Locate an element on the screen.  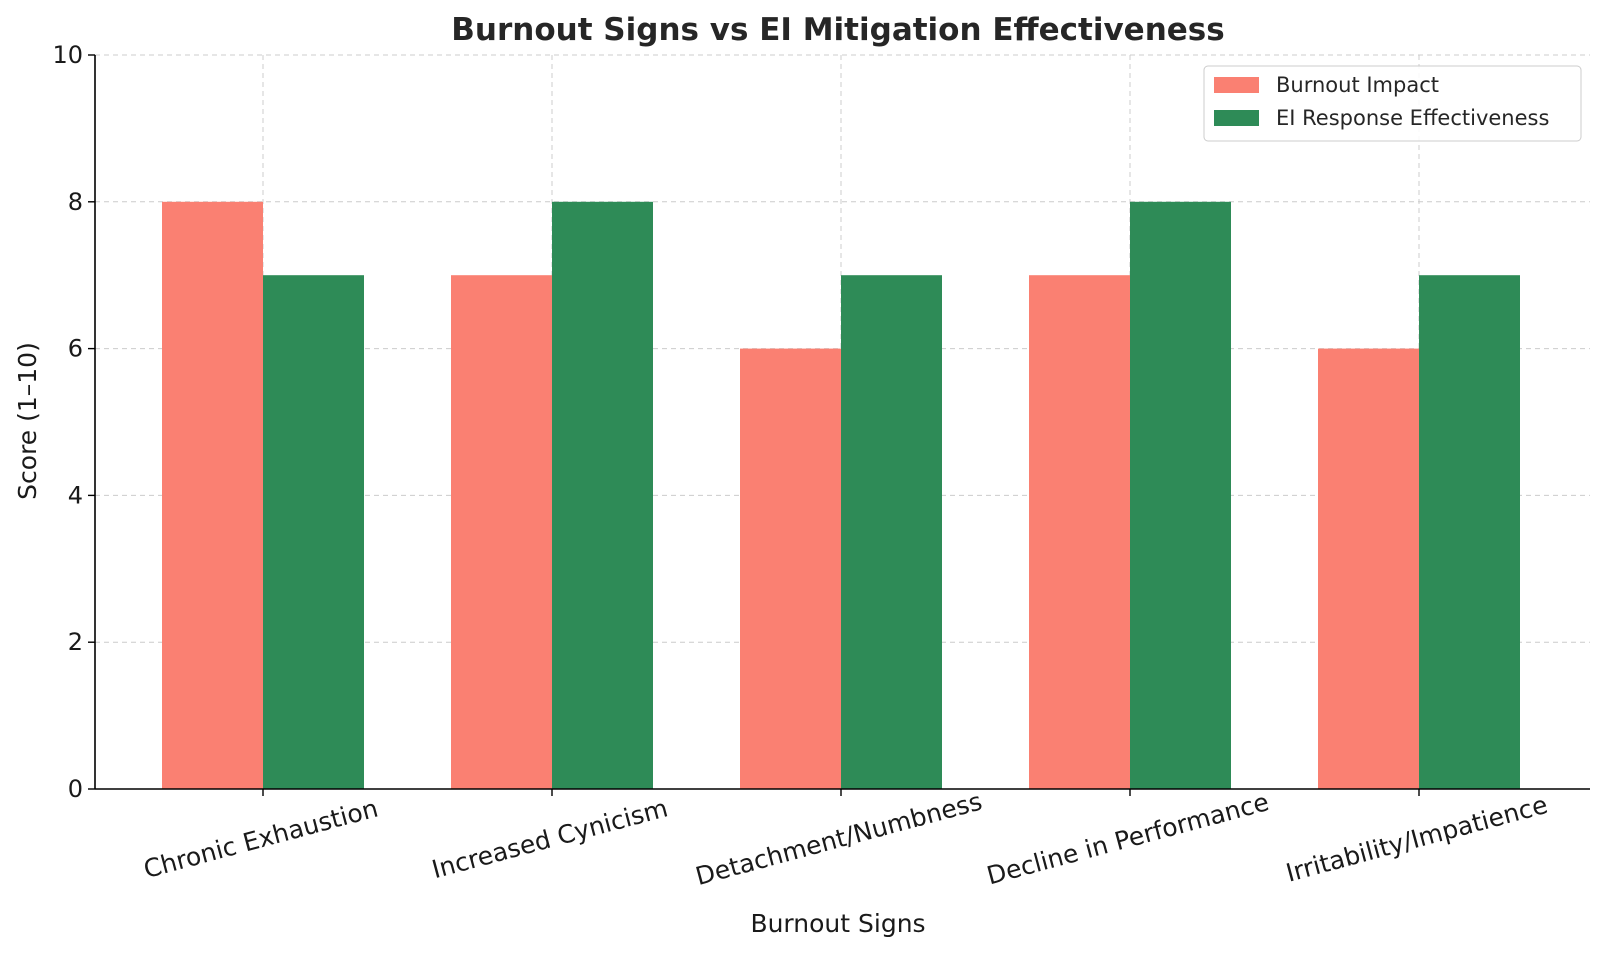
legend: Burnout Impact EI Response Effectiveness is located at coordinates (1392, 103).